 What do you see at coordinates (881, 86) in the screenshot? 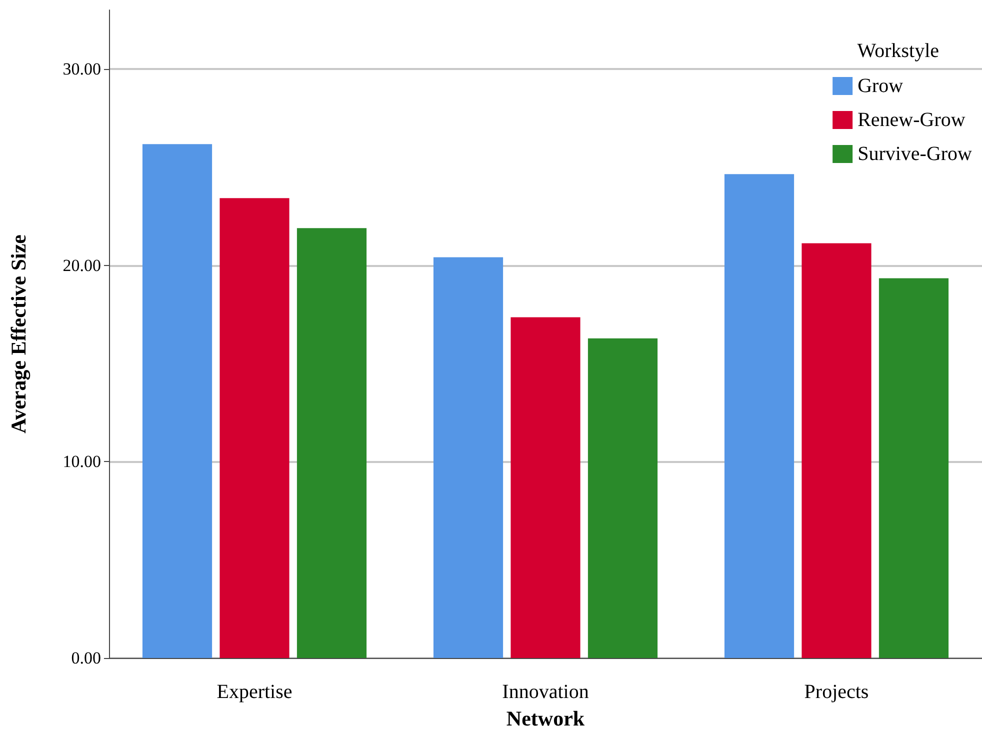
I see `legend-label: Grow` at bounding box center [881, 86].